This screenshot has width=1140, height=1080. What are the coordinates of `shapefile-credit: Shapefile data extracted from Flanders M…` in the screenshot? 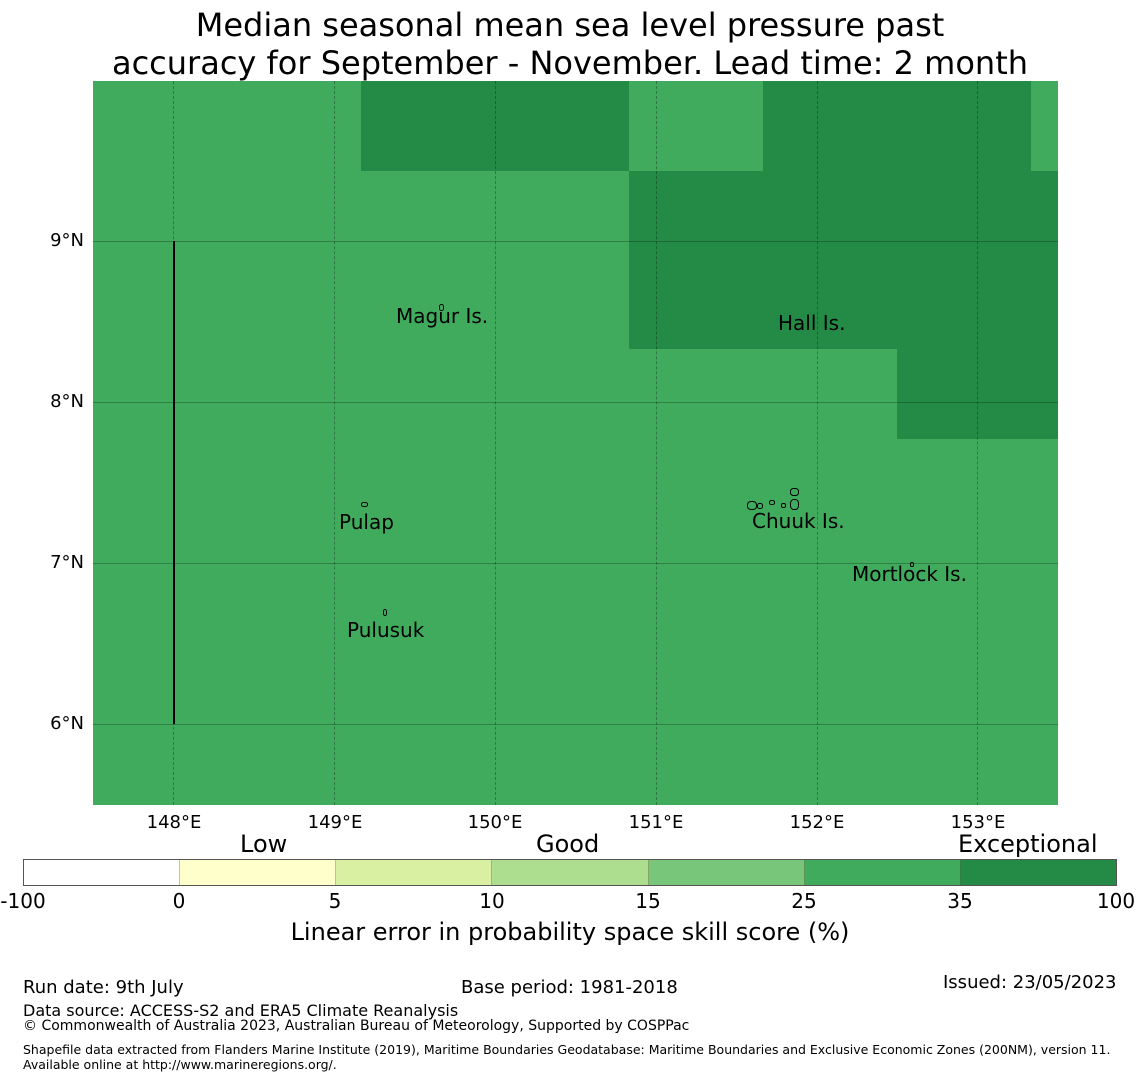 It's located at (567, 1057).